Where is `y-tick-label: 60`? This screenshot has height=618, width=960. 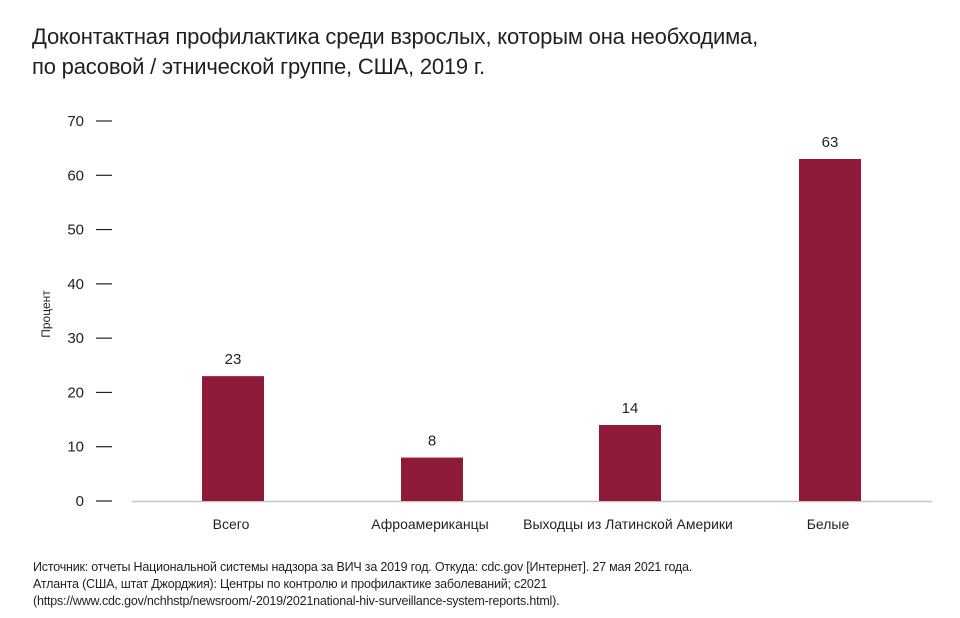 y-tick-label: 60 is located at coordinates (75, 175).